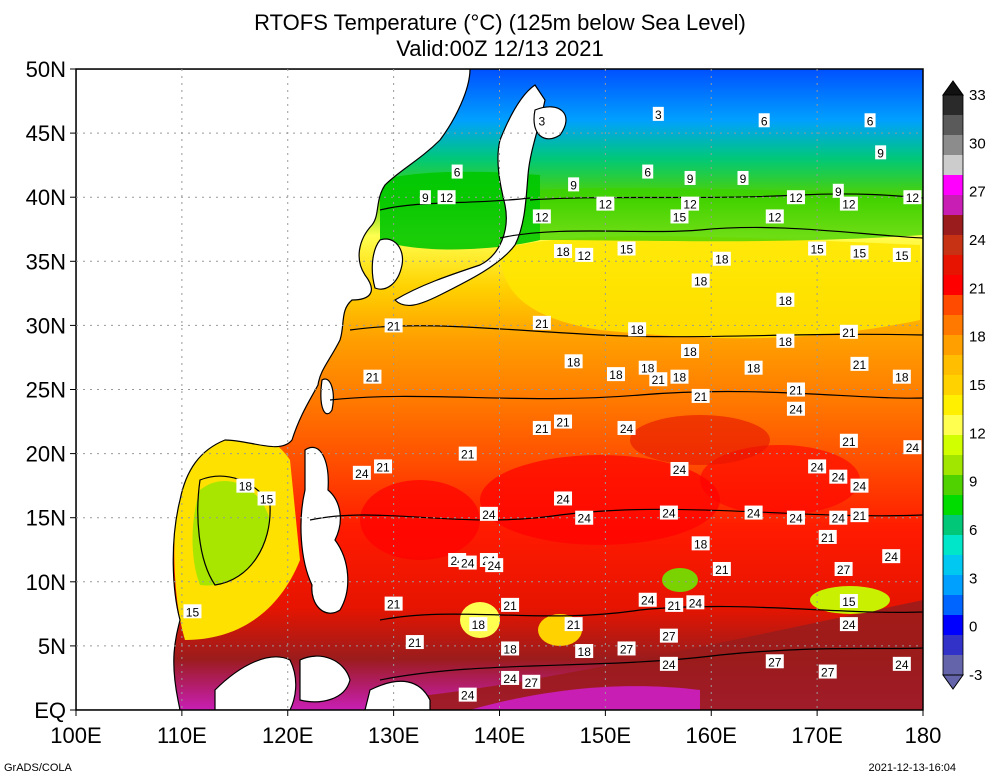  Describe the element at coordinates (46, 390) in the screenshot. I see `latitude-labels: 50N 45N 40N 35N 30N 25N 20N 15N 10N 5N EQ` at that location.